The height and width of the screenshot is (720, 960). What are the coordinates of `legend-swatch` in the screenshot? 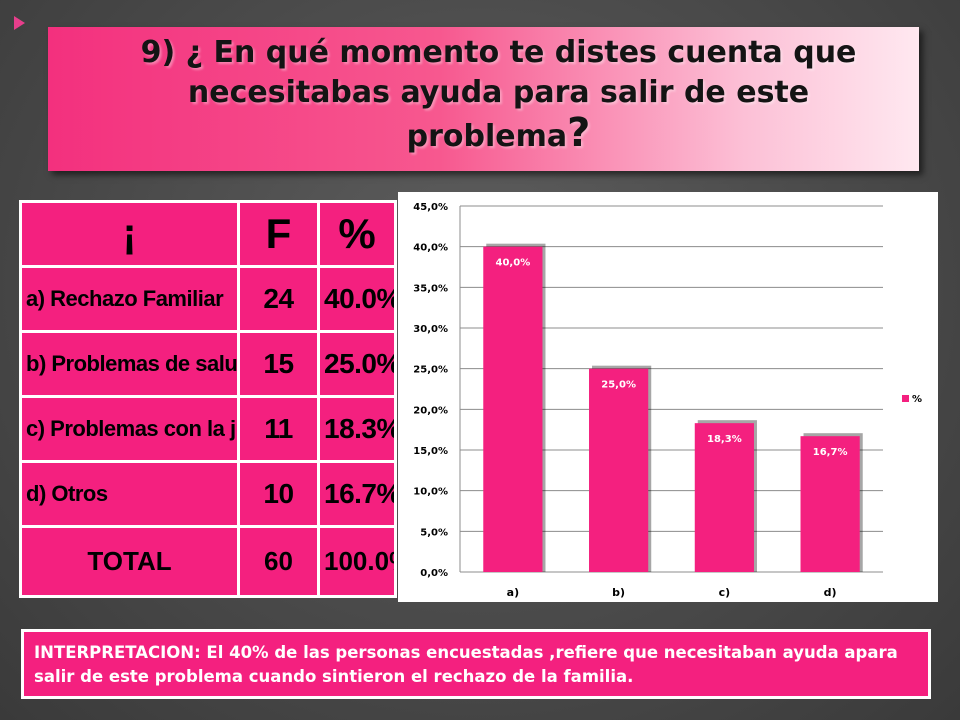 It's located at (905, 398).